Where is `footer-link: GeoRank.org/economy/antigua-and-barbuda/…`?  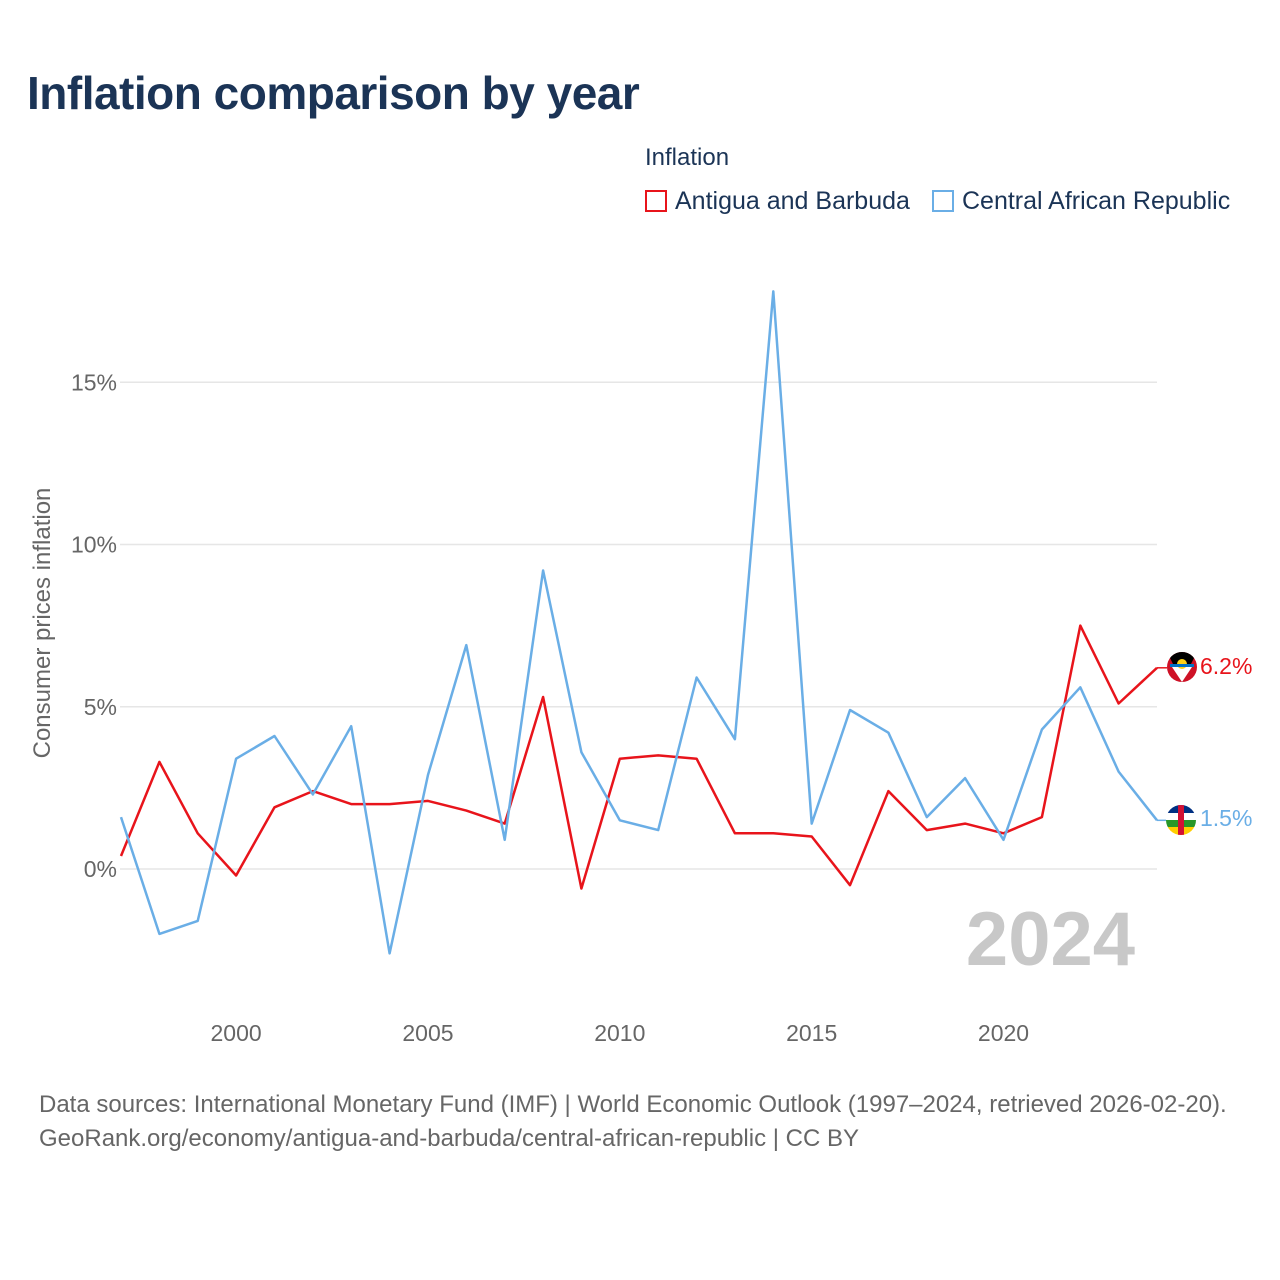 footer-link: GeoRank.org/economy/antigua-and-barbuda/… is located at coordinates (449, 1138).